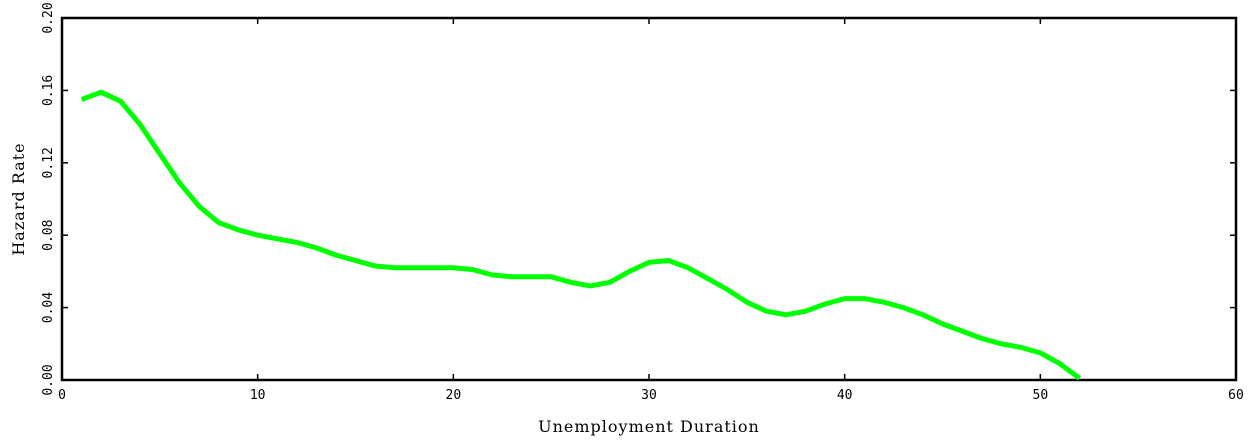 The image size is (1249, 441). I want to click on x-tick-label: 40, so click(845, 395).